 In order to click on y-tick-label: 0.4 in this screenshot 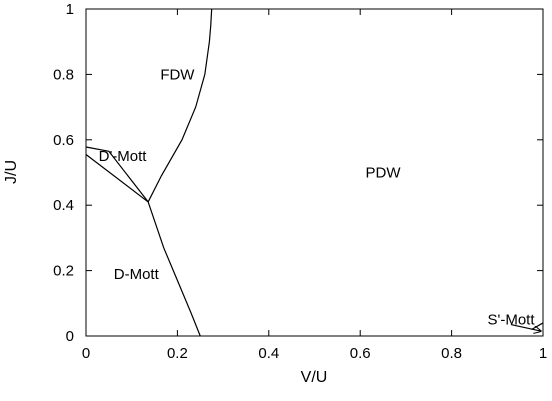, I will do `click(63, 205)`.